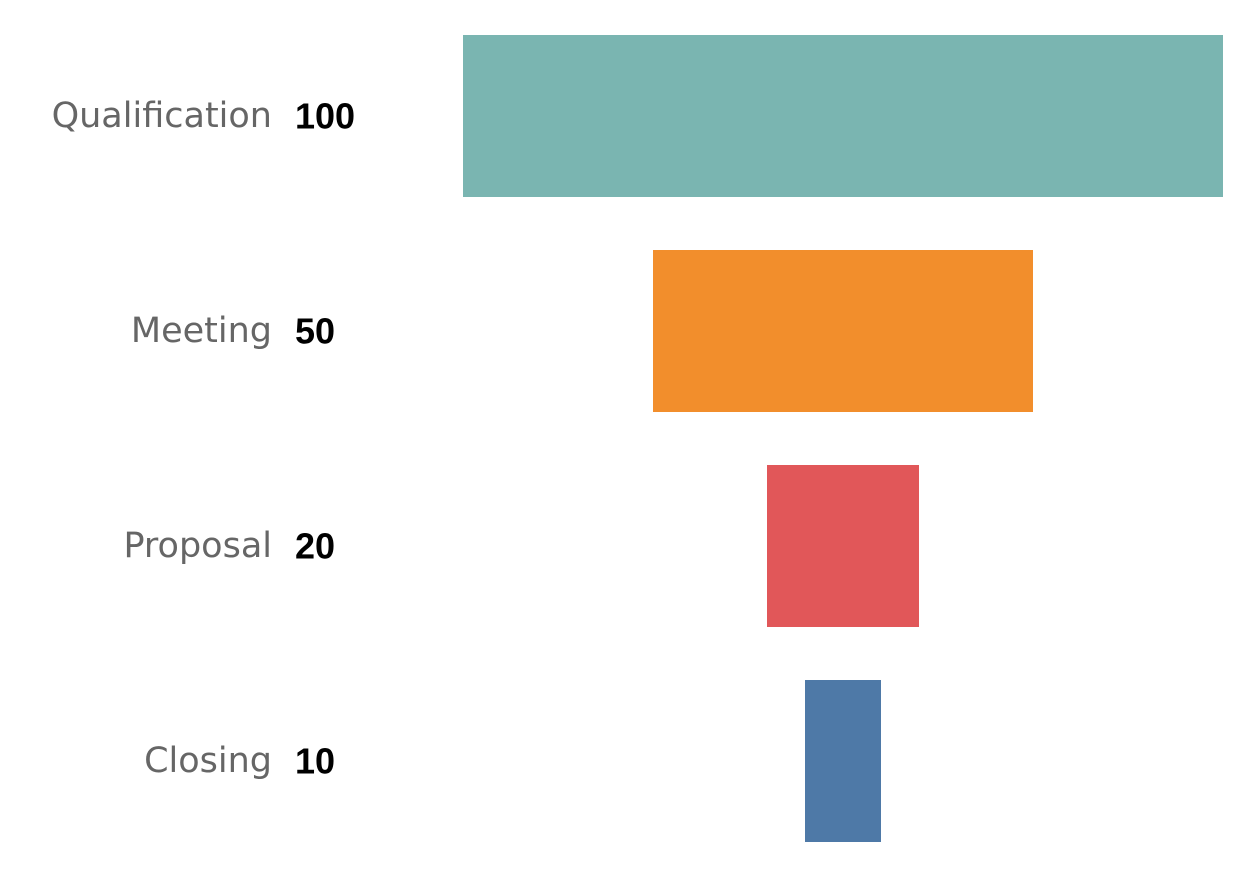 Image resolution: width=1250 pixels, height=874 pixels. Describe the element at coordinates (843, 331) in the screenshot. I see `funnel-bar-meeting` at that location.